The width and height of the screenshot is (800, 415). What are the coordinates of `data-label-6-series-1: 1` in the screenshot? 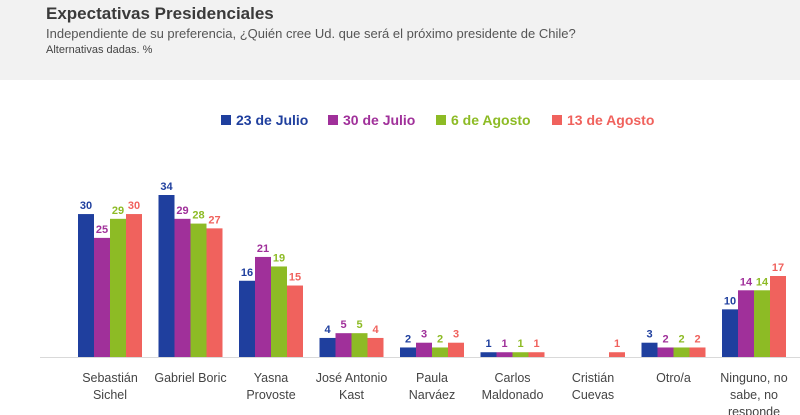 It's located at (488, 344).